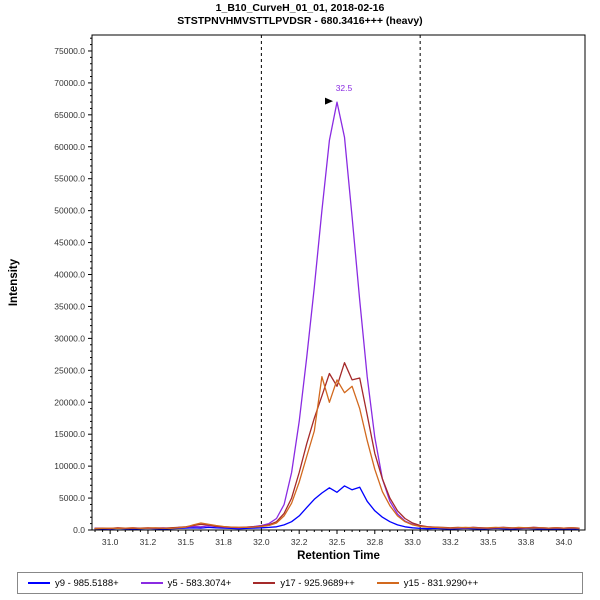 Image resolution: width=600 pixels, height=600 pixels. What do you see at coordinates (375, 542) in the screenshot?
I see `x-tick-label: 32.8` at bounding box center [375, 542].